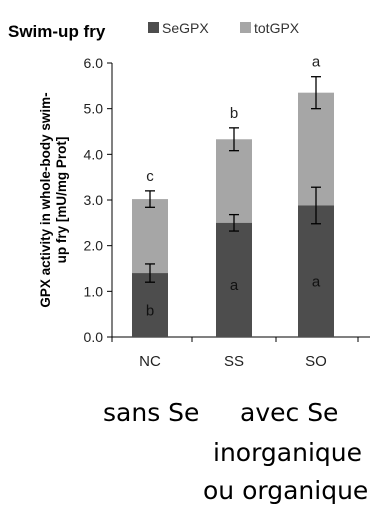 The image size is (376, 517). What do you see at coordinates (94, 246) in the screenshot?
I see `y-tick-label: 2.0` at bounding box center [94, 246].